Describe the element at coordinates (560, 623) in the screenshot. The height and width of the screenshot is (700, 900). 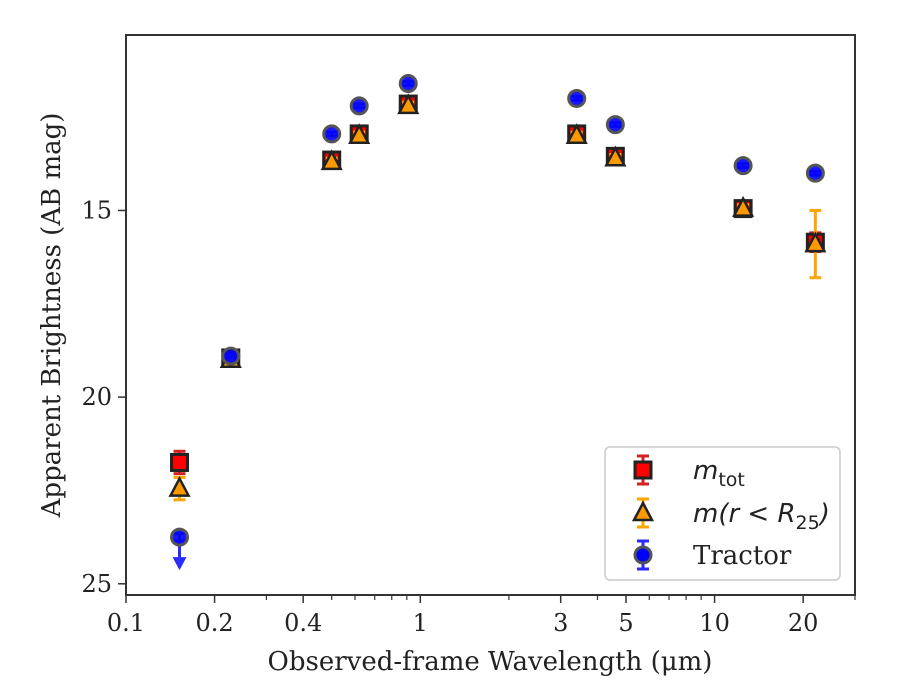
I see `x-tick-label: 3` at that location.